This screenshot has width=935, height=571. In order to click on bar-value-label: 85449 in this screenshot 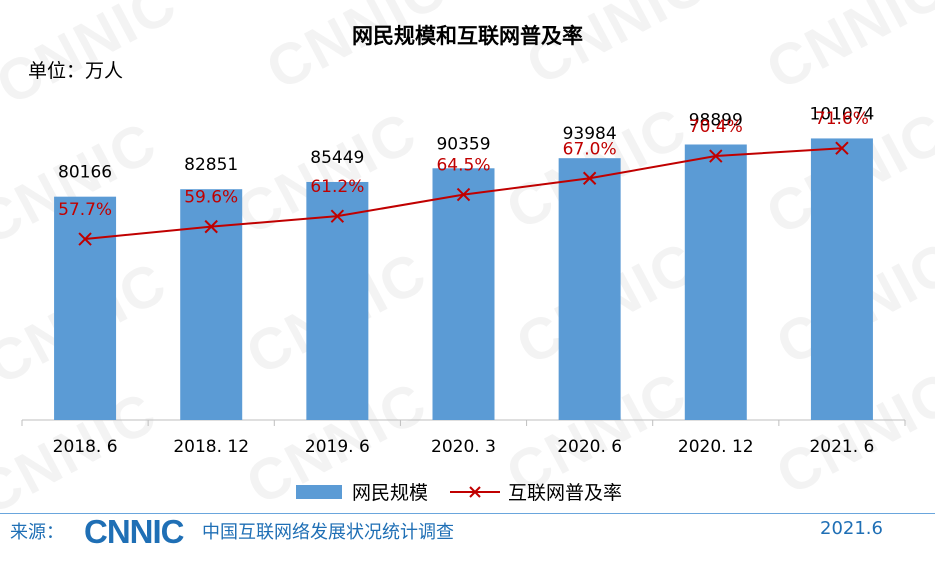, I will do `click(337, 158)`.